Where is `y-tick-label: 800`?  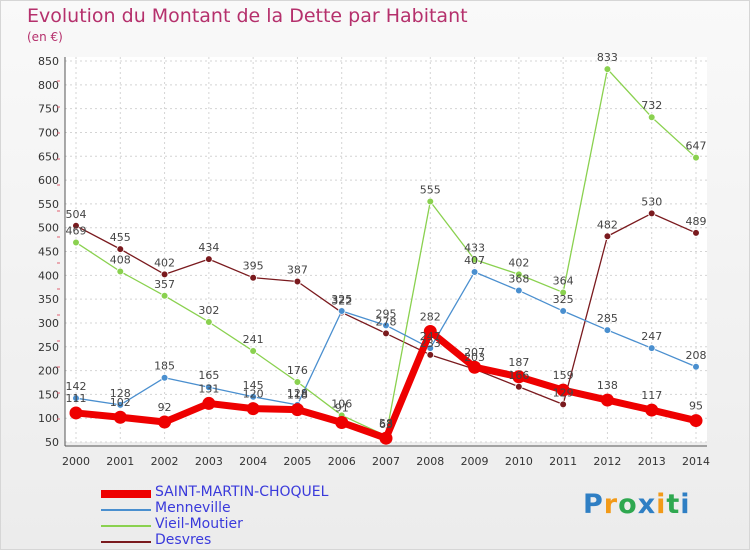
y-tick-label: 800 is located at coordinates (48, 85).